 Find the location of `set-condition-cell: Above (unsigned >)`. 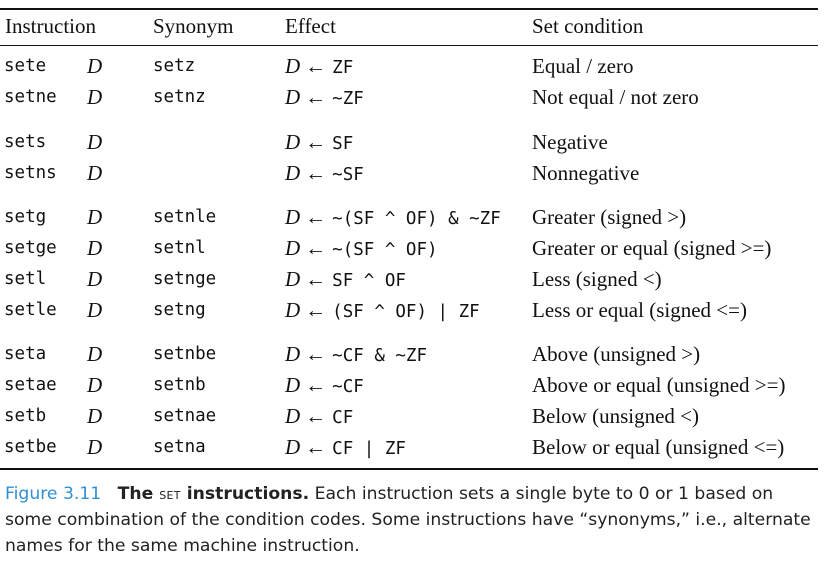

set-condition-cell: Above (unsigned >) is located at coordinates (616, 354).